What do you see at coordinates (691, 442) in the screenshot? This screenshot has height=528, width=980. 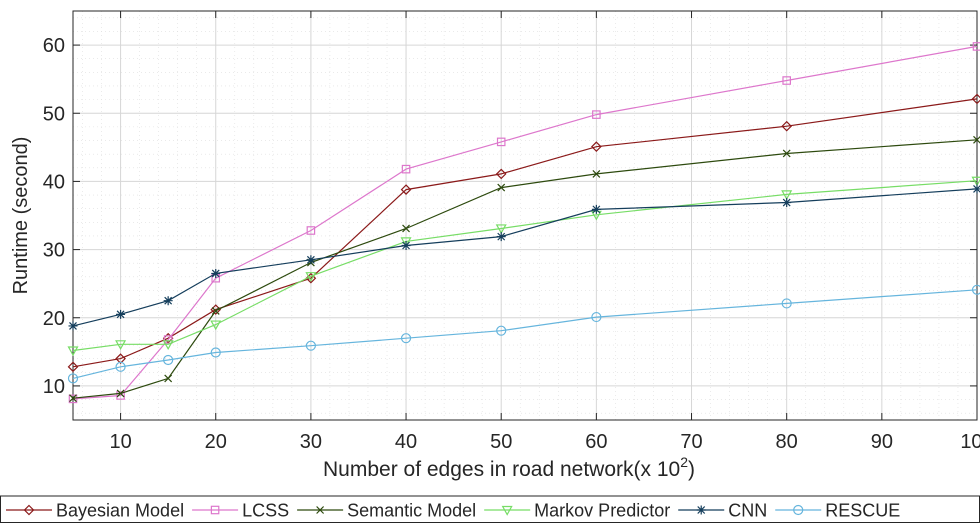 I see `x-tick-label: 70` at bounding box center [691, 442].